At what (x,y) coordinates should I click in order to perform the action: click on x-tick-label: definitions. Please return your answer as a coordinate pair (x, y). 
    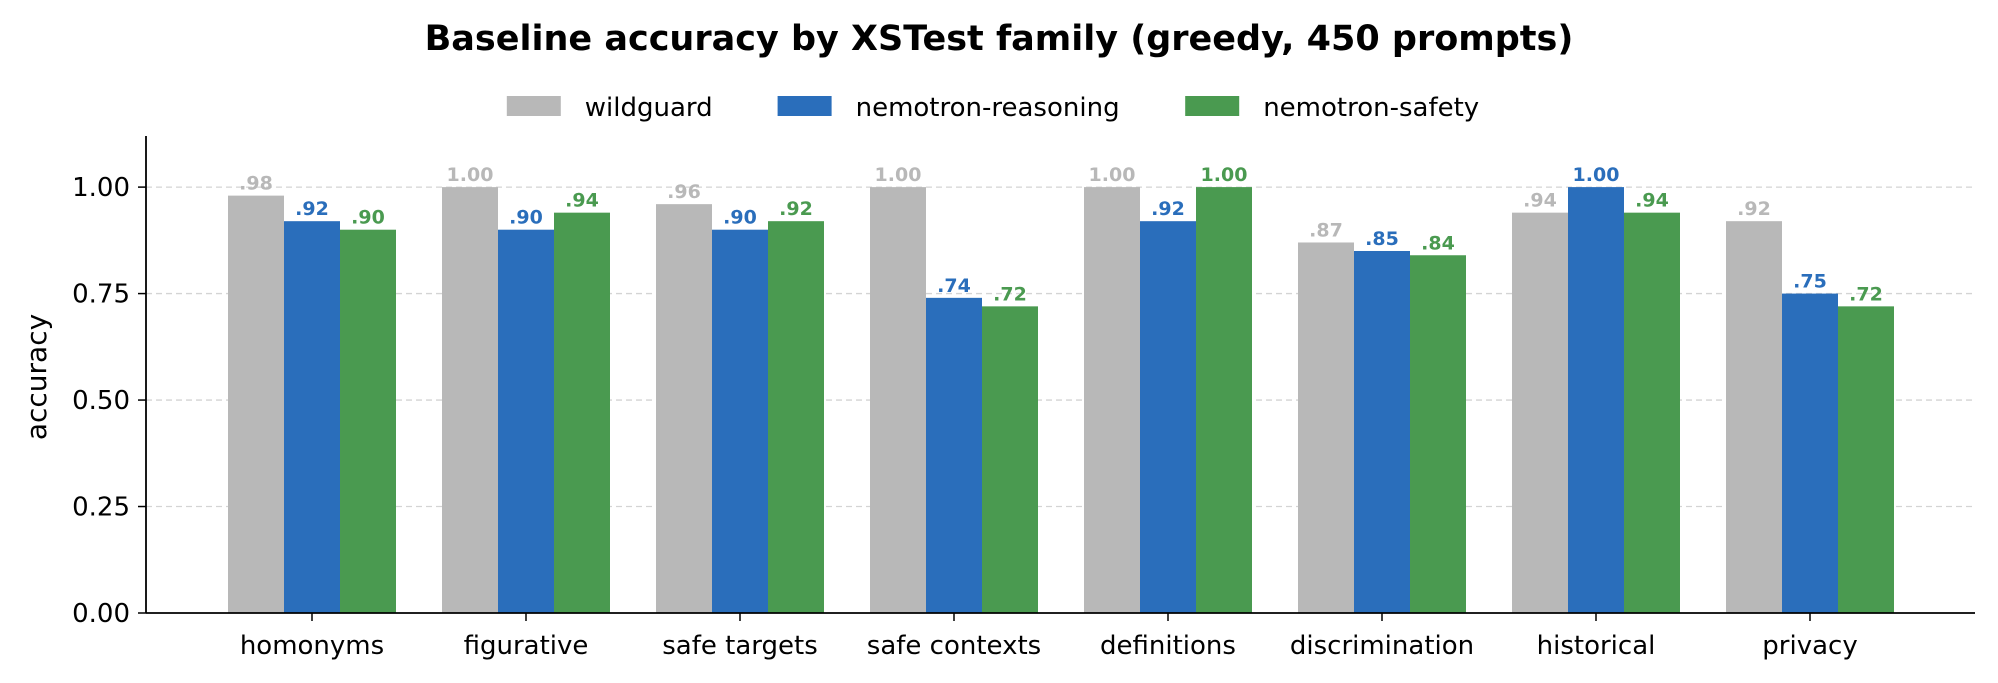
    Looking at the image, I should click on (1168, 646).